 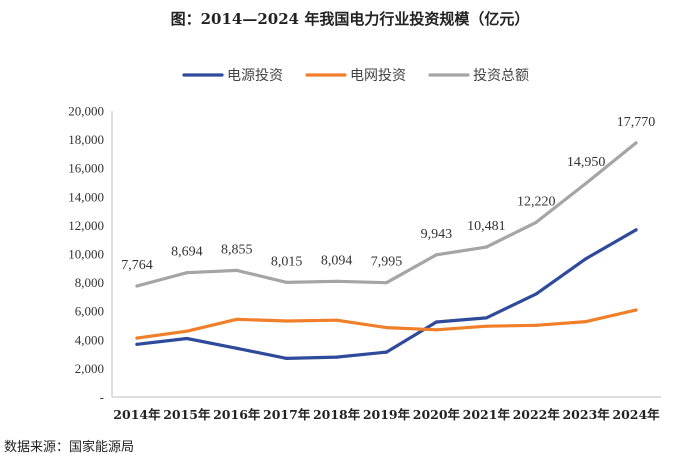 What do you see at coordinates (86, 225) in the screenshot?
I see `y-tick-label: 12,000` at bounding box center [86, 225].